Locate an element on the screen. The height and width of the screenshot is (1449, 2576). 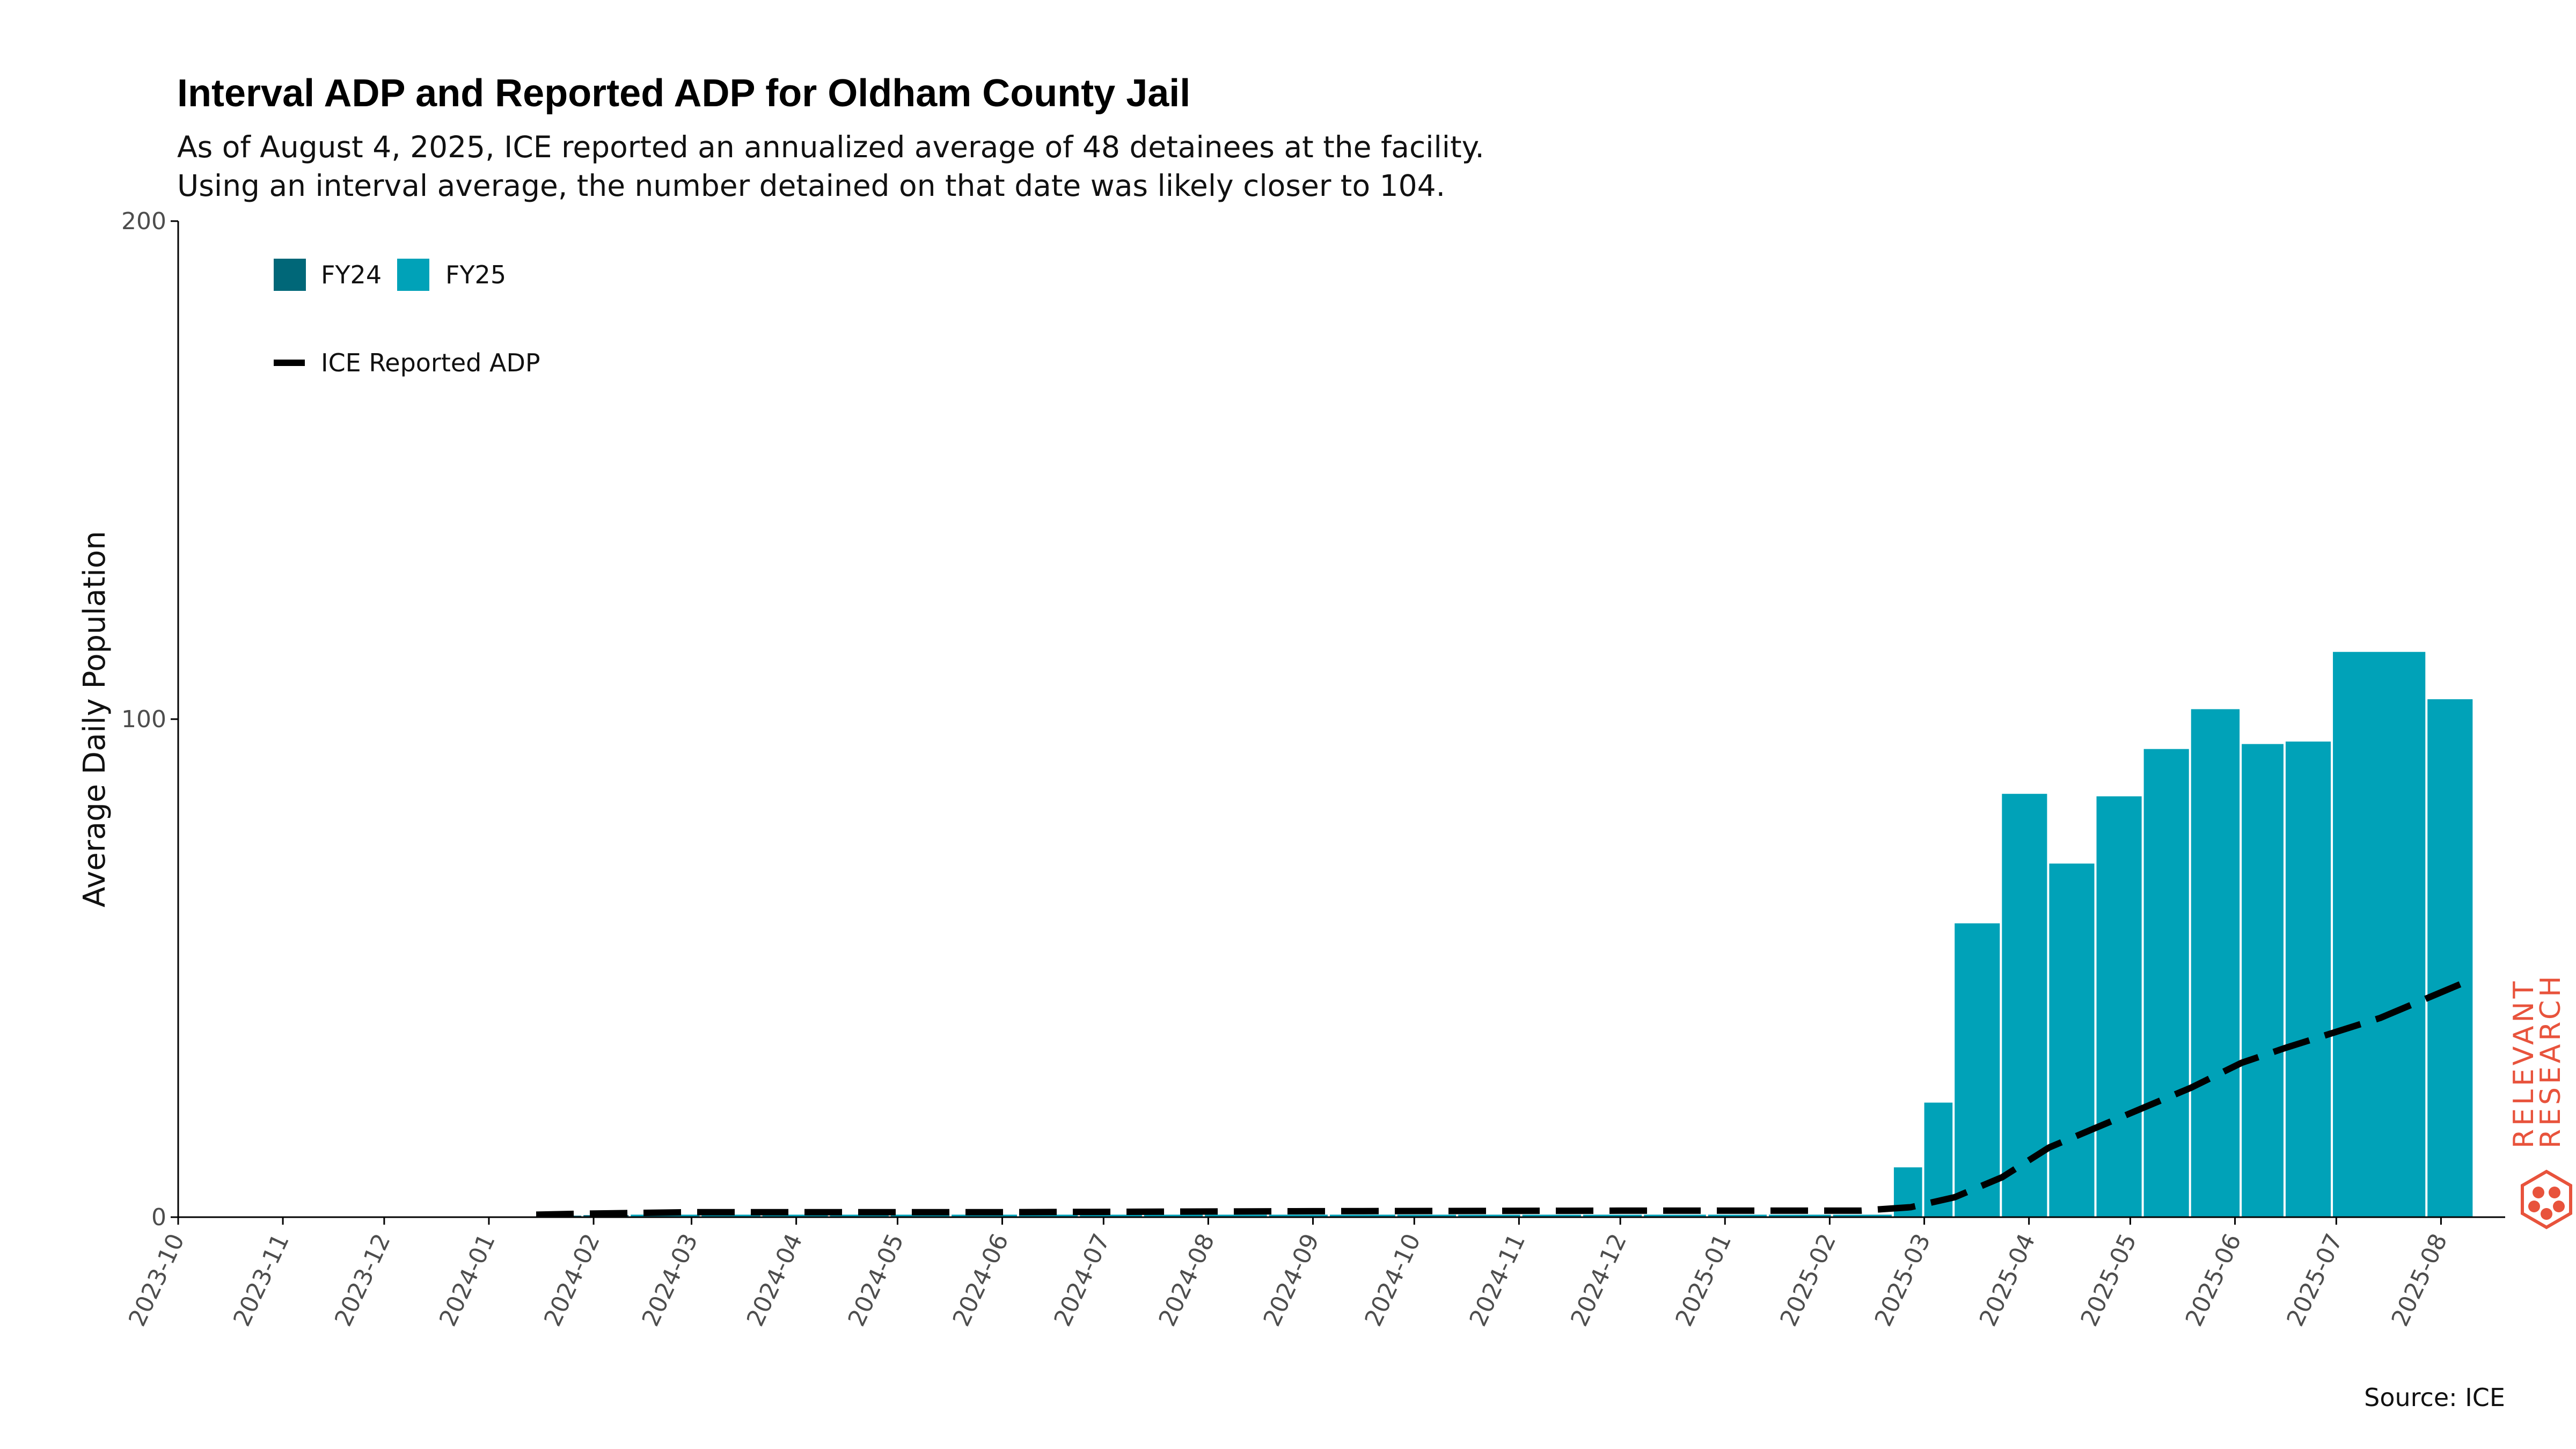
legend-swatch-fy24 is located at coordinates (290, 275).